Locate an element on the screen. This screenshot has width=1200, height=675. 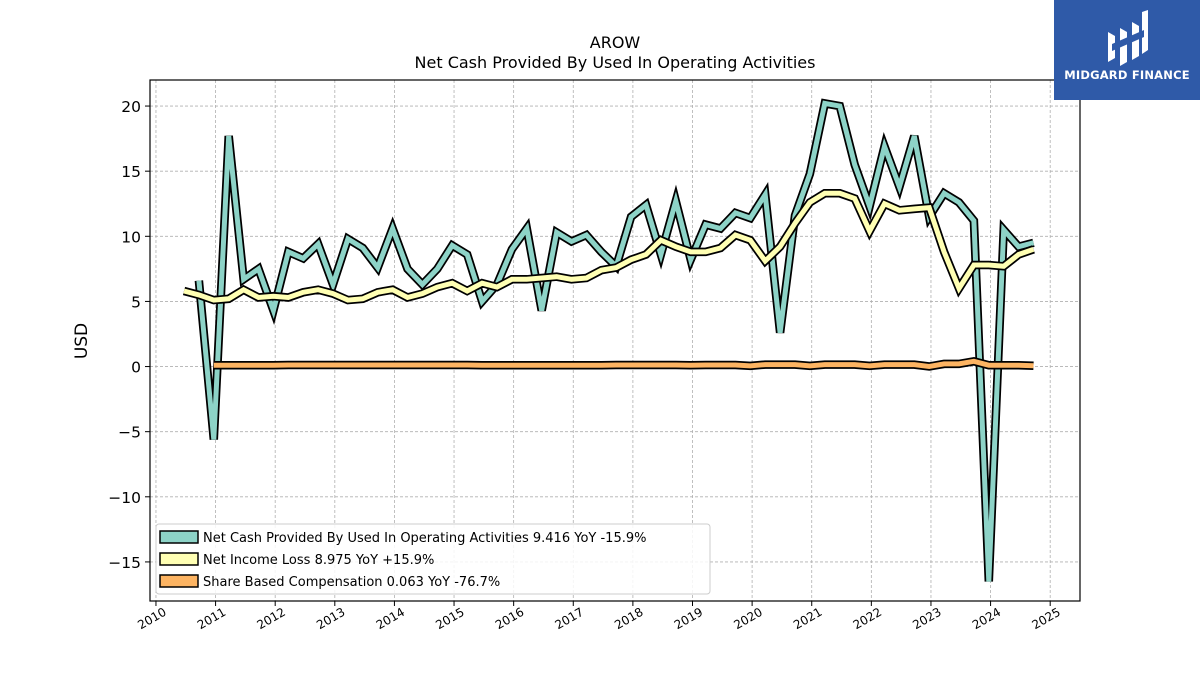
x-tick-label: 2019 is located at coordinates (688, 618).